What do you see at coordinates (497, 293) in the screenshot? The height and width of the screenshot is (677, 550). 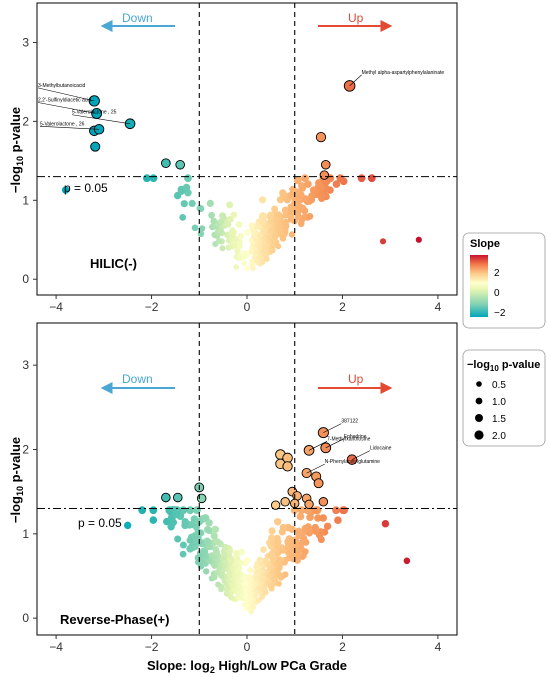 I see `legend-tick: 0` at bounding box center [497, 293].